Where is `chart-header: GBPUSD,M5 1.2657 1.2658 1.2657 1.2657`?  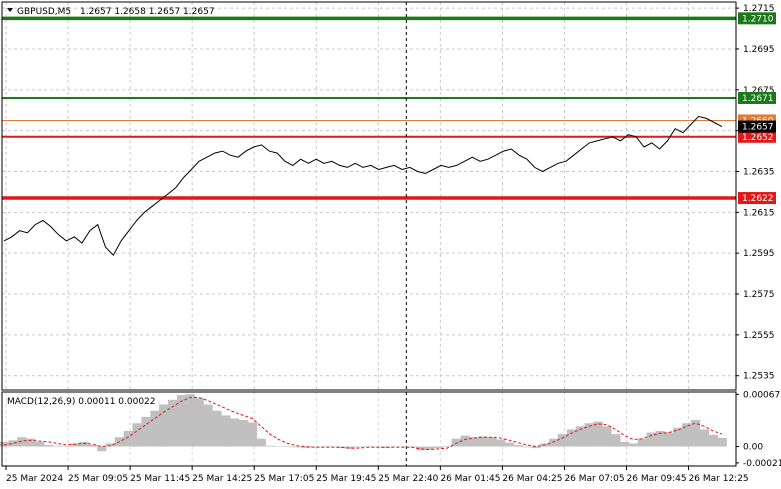 chart-header: GBPUSD,M5 1.2657 1.2658 1.2657 1.2657 is located at coordinates (111, 12).